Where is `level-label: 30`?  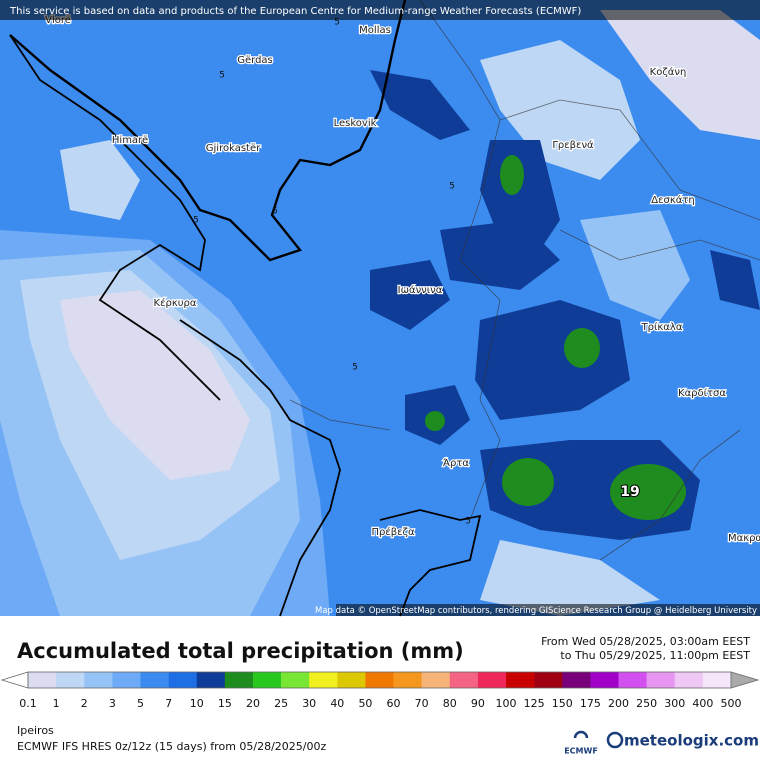 level-label: 30 is located at coordinates (309, 703).